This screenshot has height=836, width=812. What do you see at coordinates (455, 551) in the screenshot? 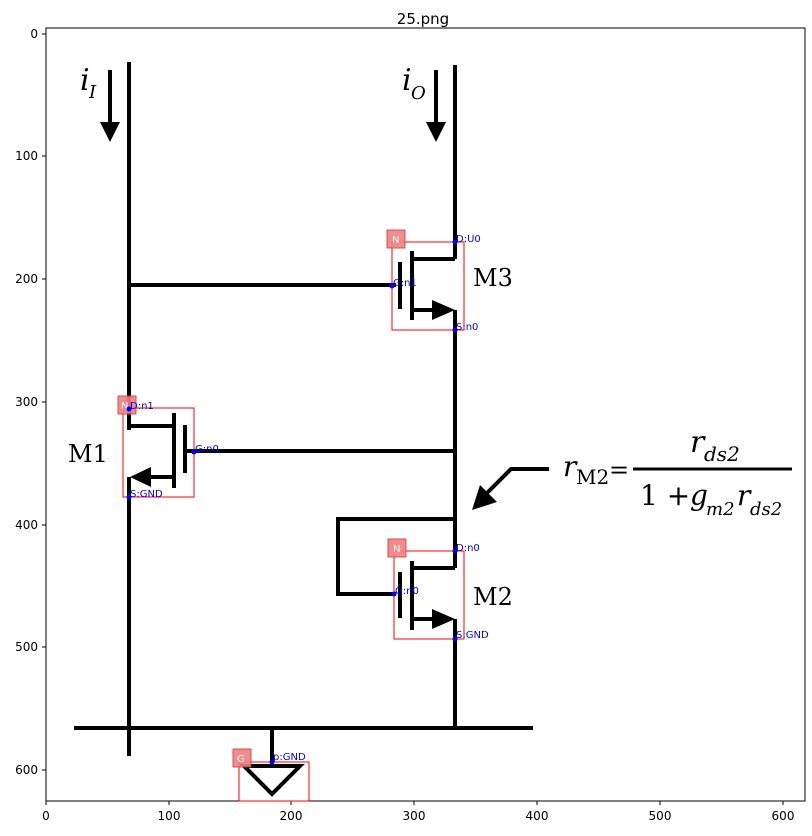
I see `m2-drain-marker` at bounding box center [455, 551].